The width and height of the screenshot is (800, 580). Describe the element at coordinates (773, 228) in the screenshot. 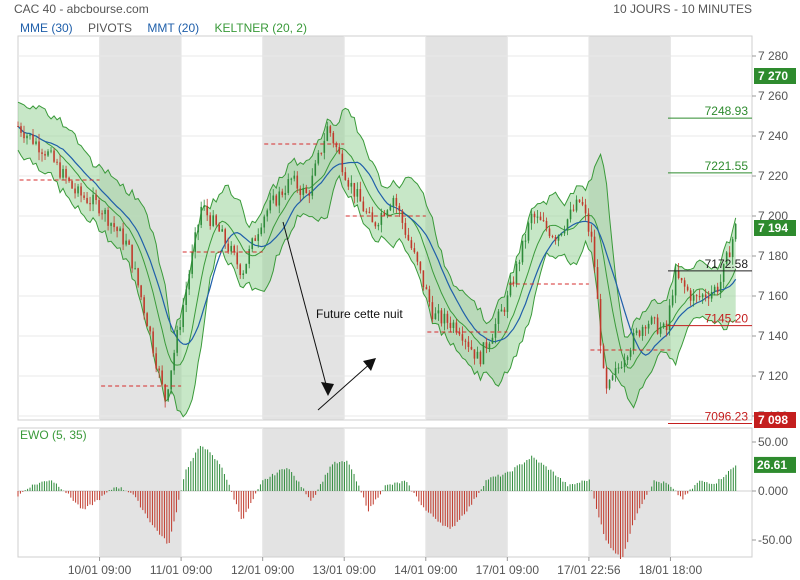

I see `price-tag-label: 7 194` at that location.